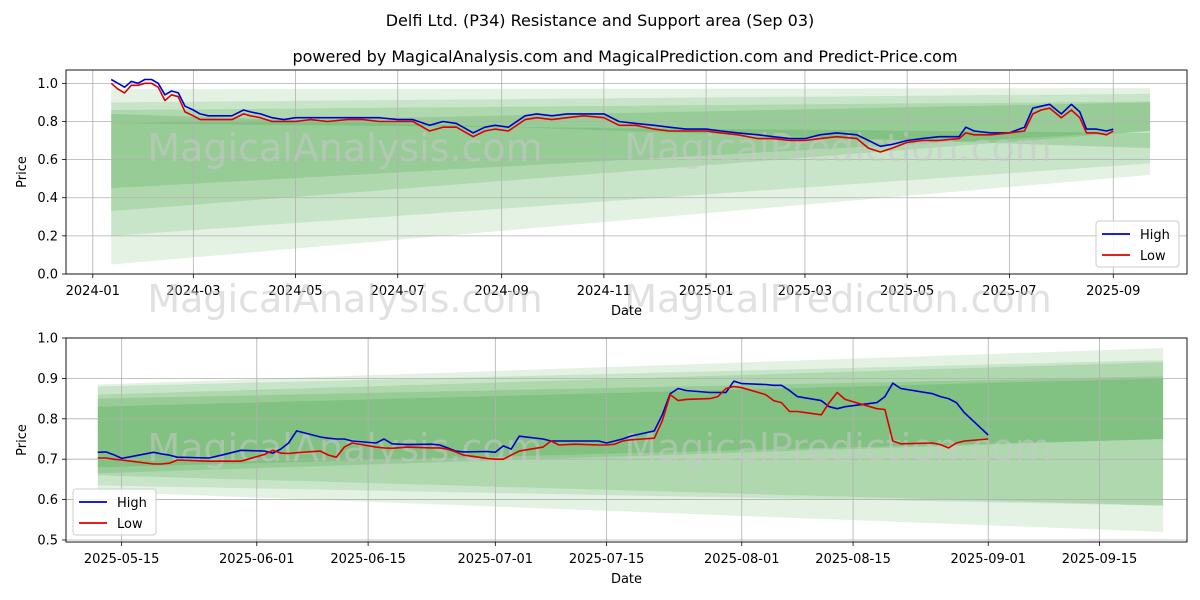  I want to click on y-tick-label: 0.0, so click(47, 275).